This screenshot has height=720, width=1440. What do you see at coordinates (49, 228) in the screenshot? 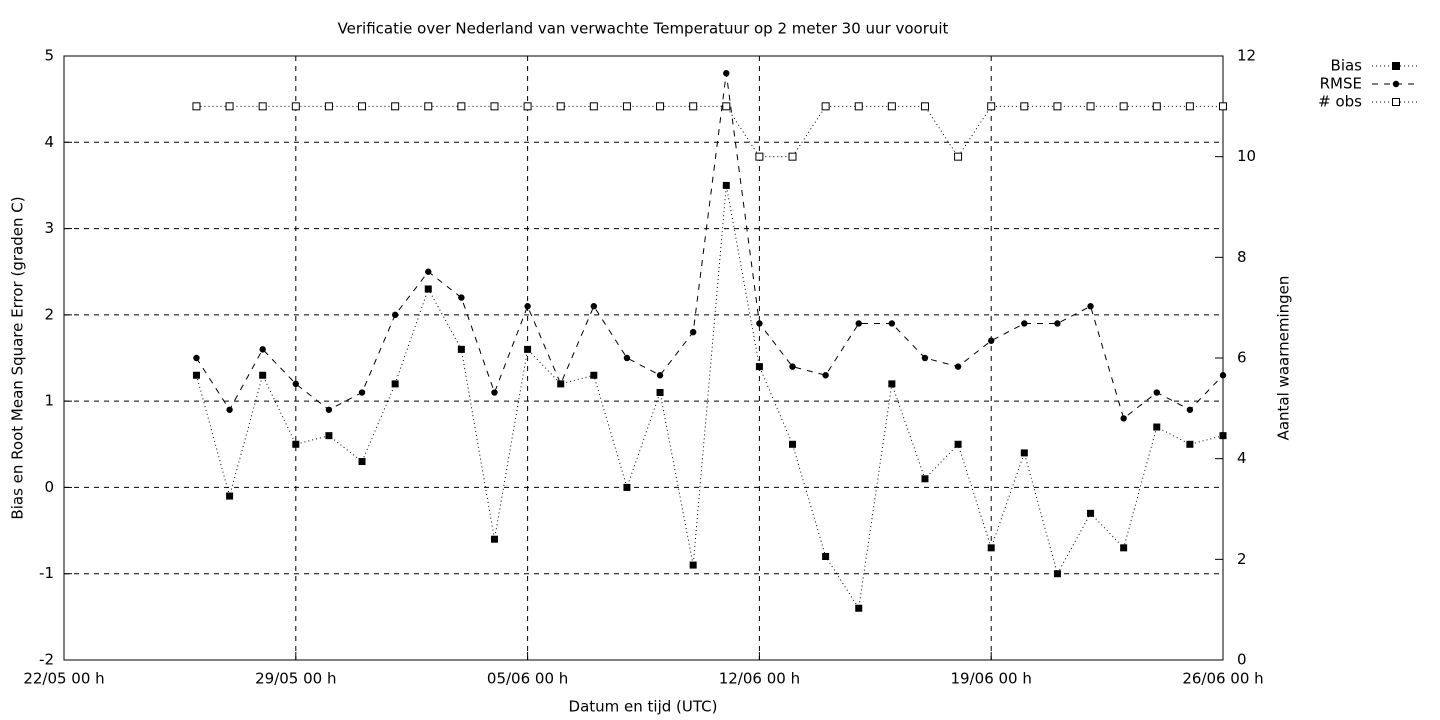
I see `y-tick-label: 3` at bounding box center [49, 228].